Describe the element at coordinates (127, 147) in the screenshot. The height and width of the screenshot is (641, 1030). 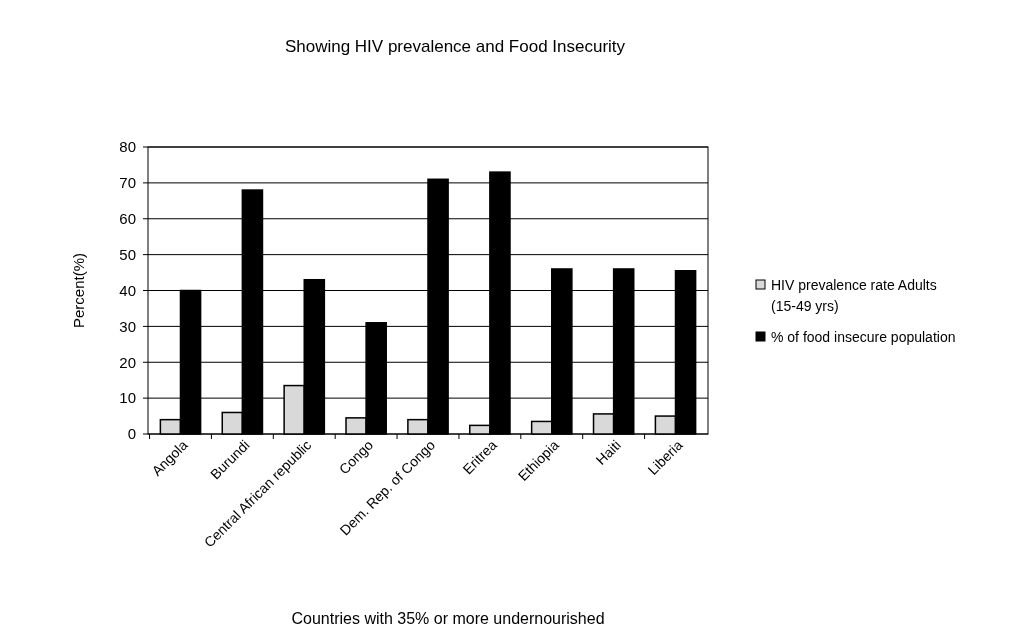
I see `y-tick-label: 80` at that location.